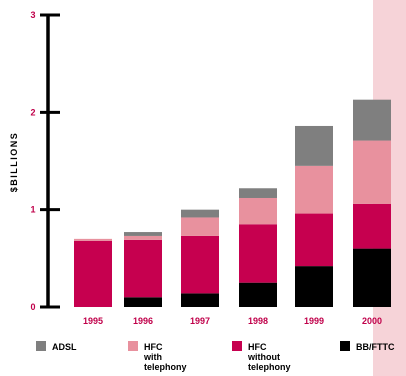  What do you see at coordinates (93, 321) in the screenshot?
I see `x-tick-label: 1995` at bounding box center [93, 321].